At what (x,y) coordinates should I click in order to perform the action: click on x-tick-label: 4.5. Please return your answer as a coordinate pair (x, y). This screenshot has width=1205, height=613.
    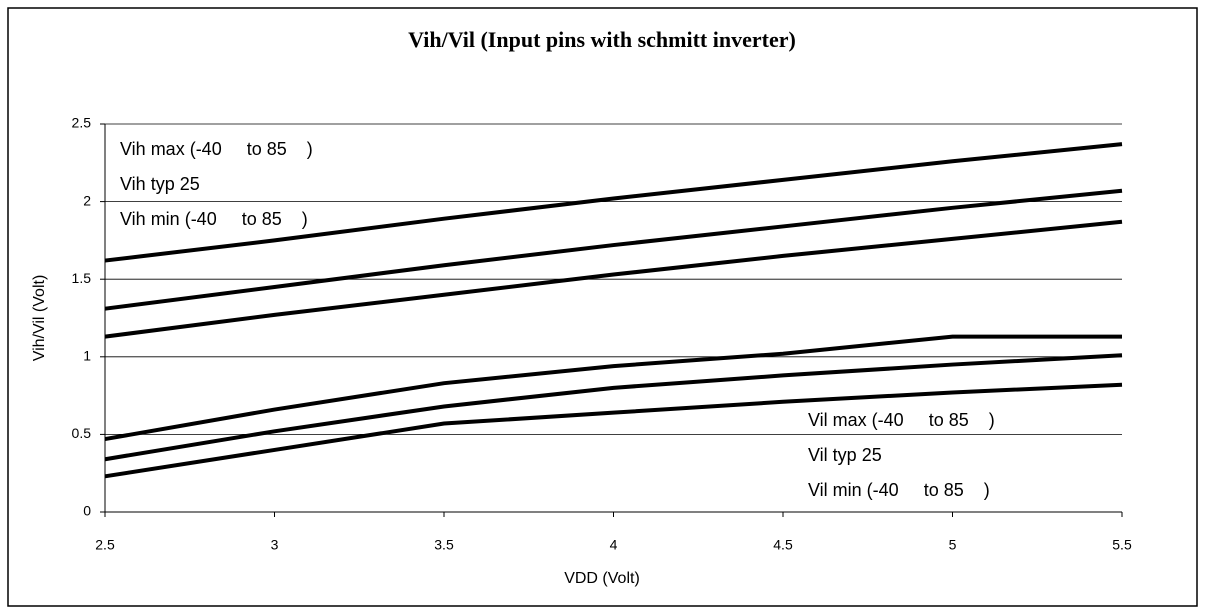
    Looking at the image, I should click on (783, 545).